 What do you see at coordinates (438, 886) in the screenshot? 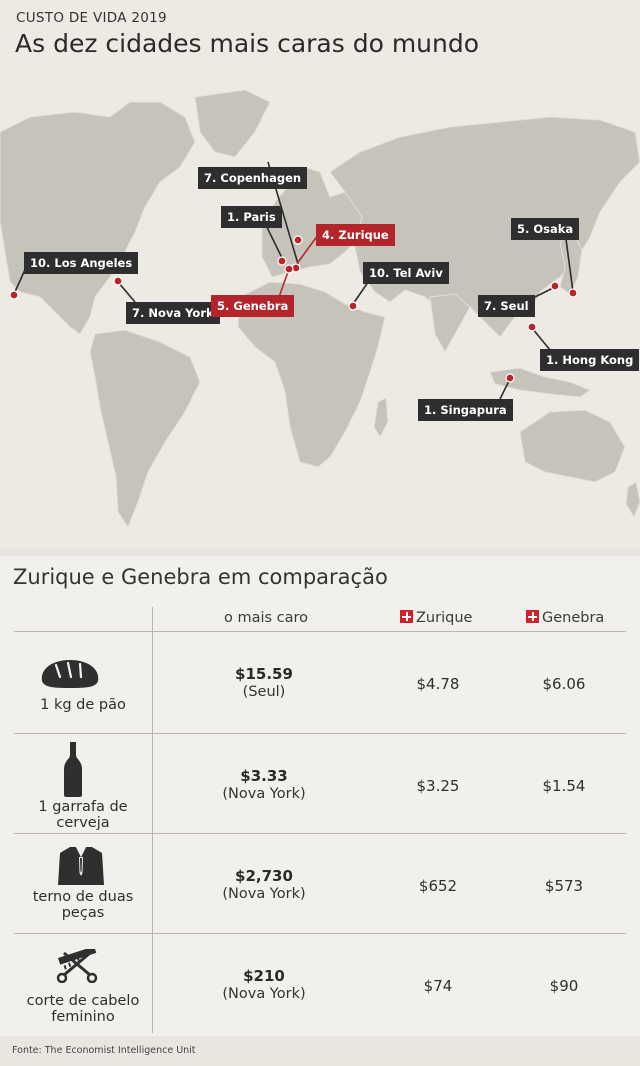
I see `zurich-price: $652` at bounding box center [438, 886].